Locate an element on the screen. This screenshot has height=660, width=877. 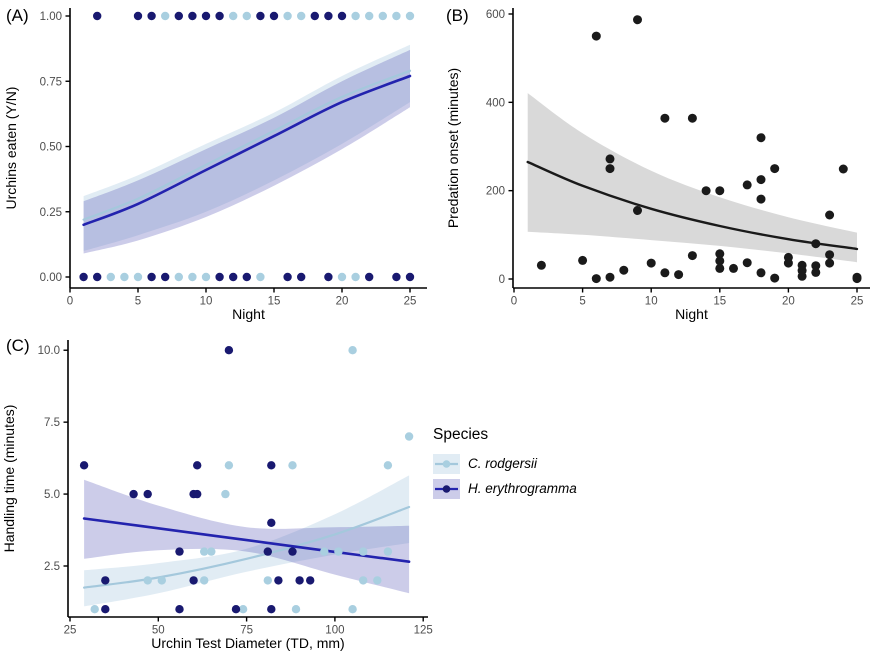
ribbon-c-rodgersii is located at coordinates (246, 147).